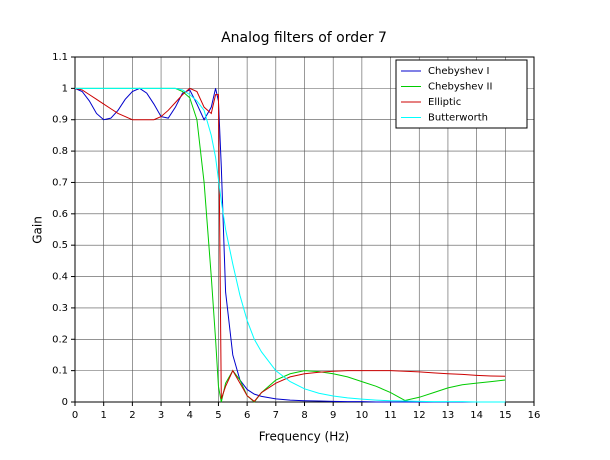 The width and height of the screenshot is (610, 460). I want to click on y-tick-label: 1.1, so click(60, 57).